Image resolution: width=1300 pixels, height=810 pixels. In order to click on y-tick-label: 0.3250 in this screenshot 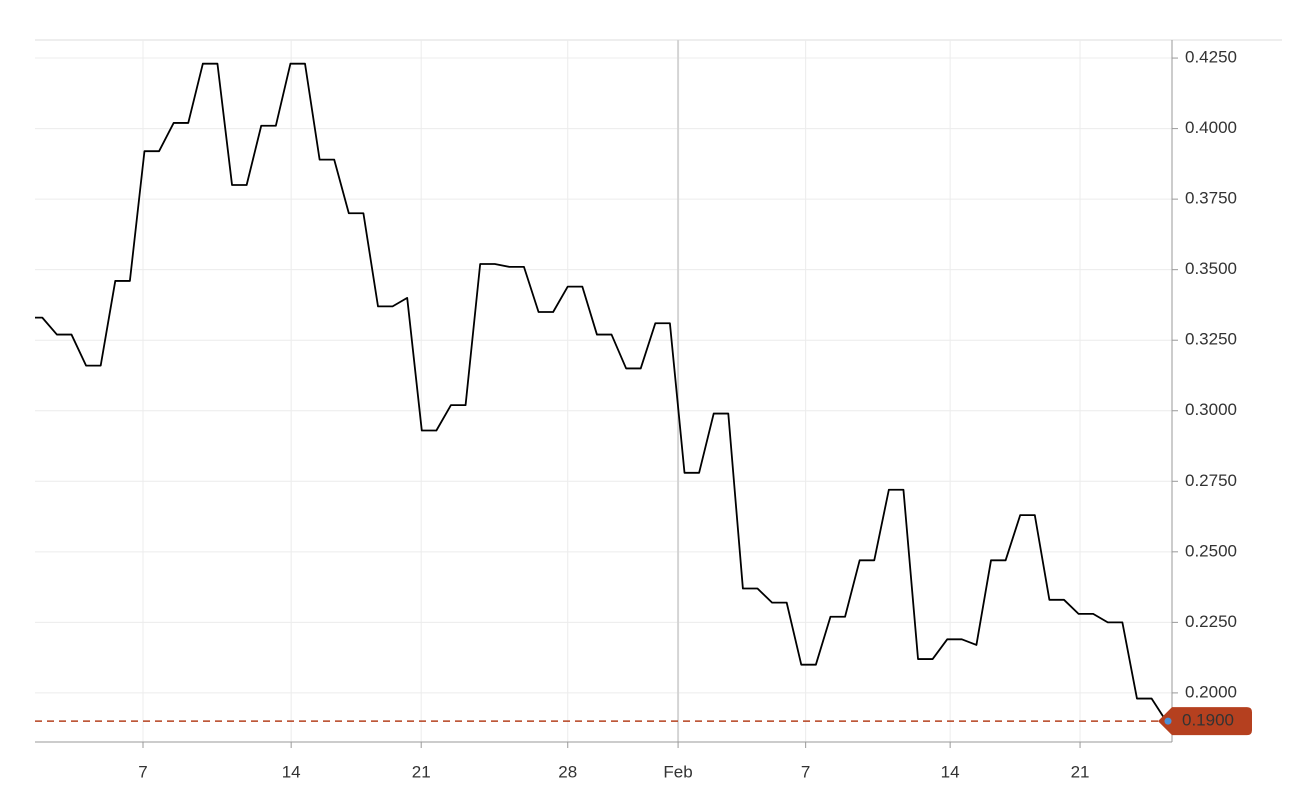, I will do `click(1211, 339)`.